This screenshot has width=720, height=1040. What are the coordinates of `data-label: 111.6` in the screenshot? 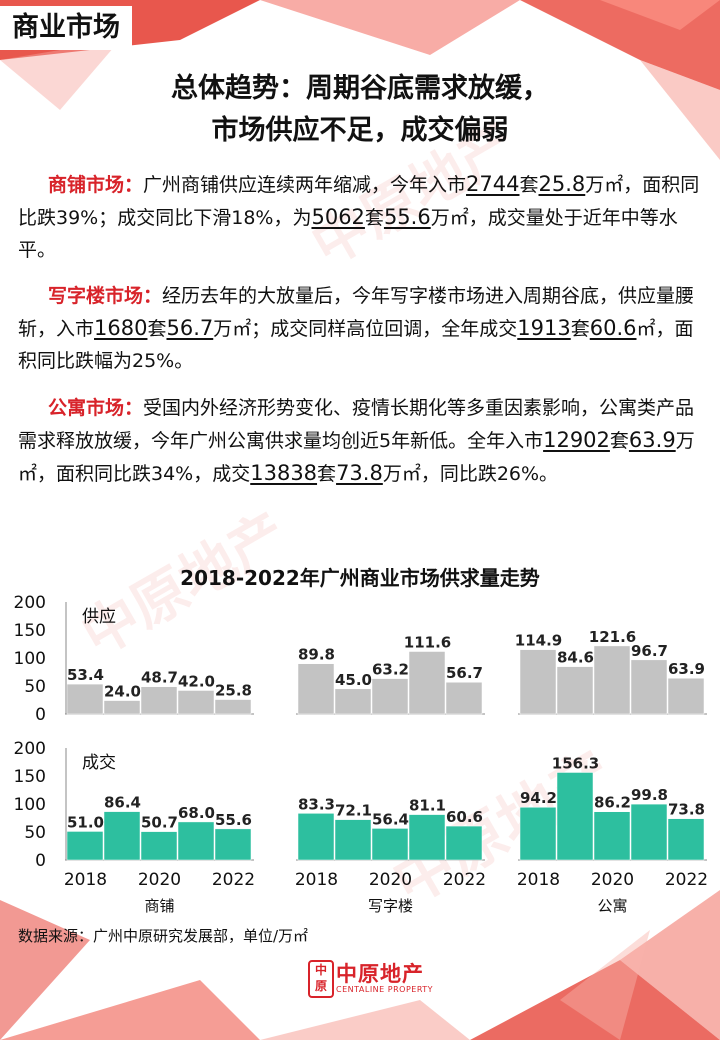 It's located at (427, 643).